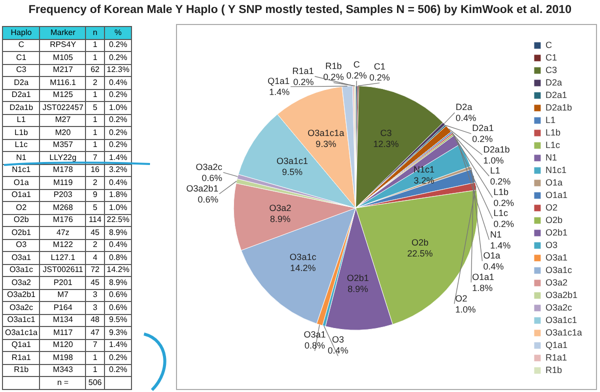  What do you see at coordinates (279, 81) in the screenshot?
I see `slice-label: Q1a1` at bounding box center [279, 81].